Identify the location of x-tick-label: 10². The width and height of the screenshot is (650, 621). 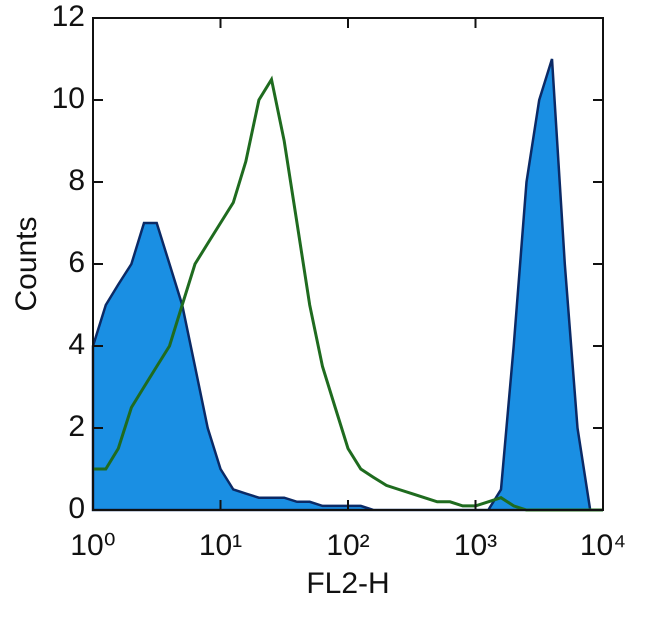
(347, 545).